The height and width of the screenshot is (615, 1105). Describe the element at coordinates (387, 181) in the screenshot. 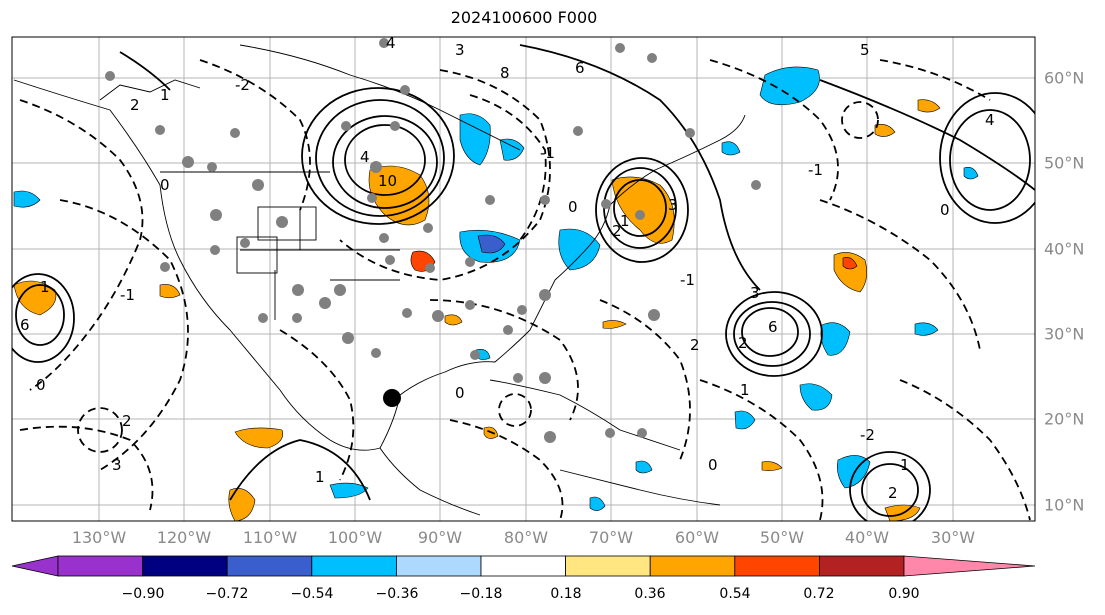

I see `contour-label: 10` at that location.